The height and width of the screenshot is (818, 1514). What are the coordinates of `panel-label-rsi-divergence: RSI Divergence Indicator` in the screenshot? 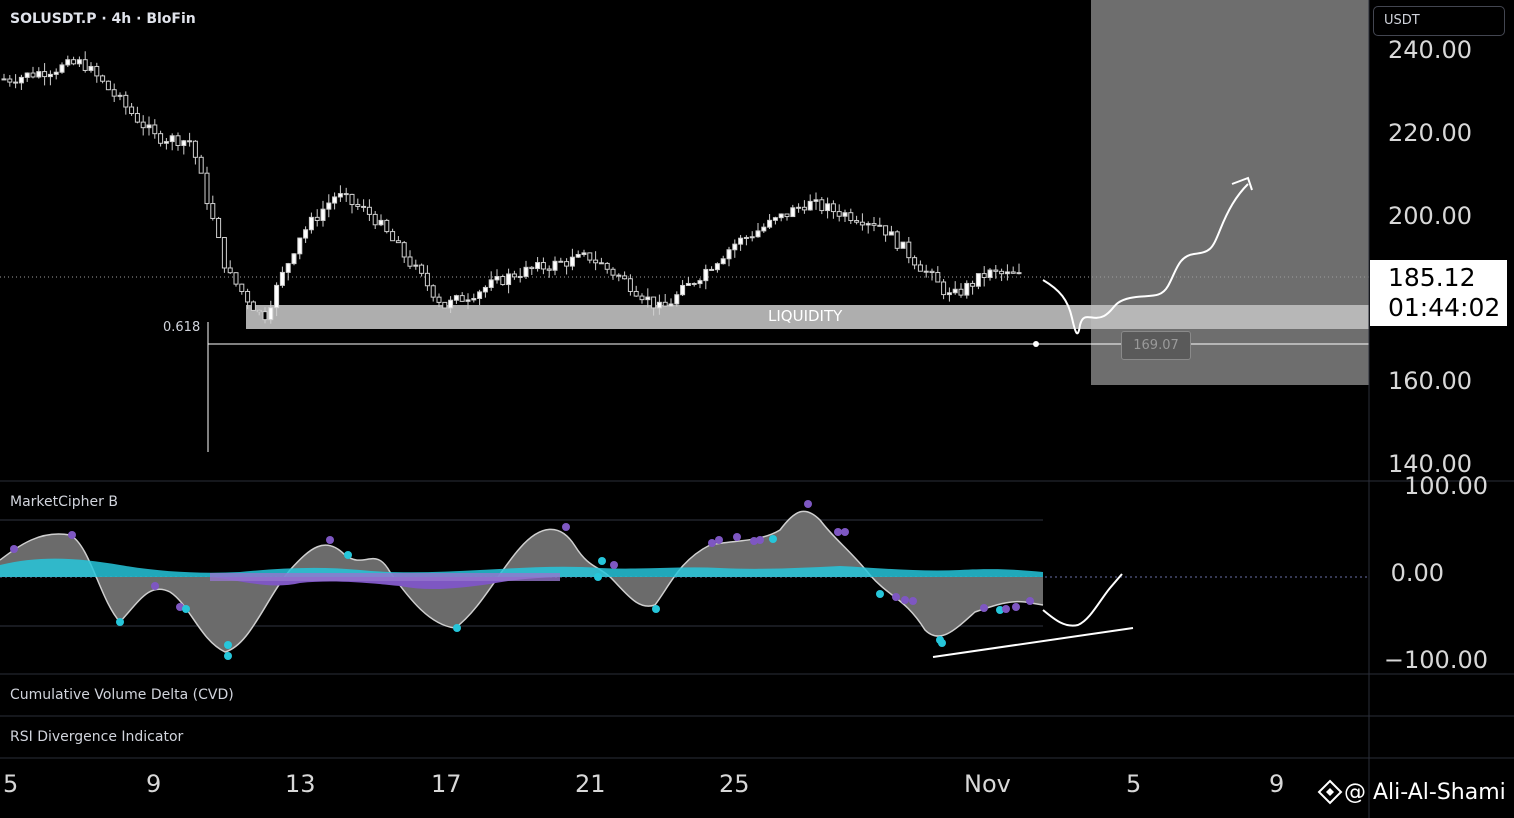 It's located at (97, 737).